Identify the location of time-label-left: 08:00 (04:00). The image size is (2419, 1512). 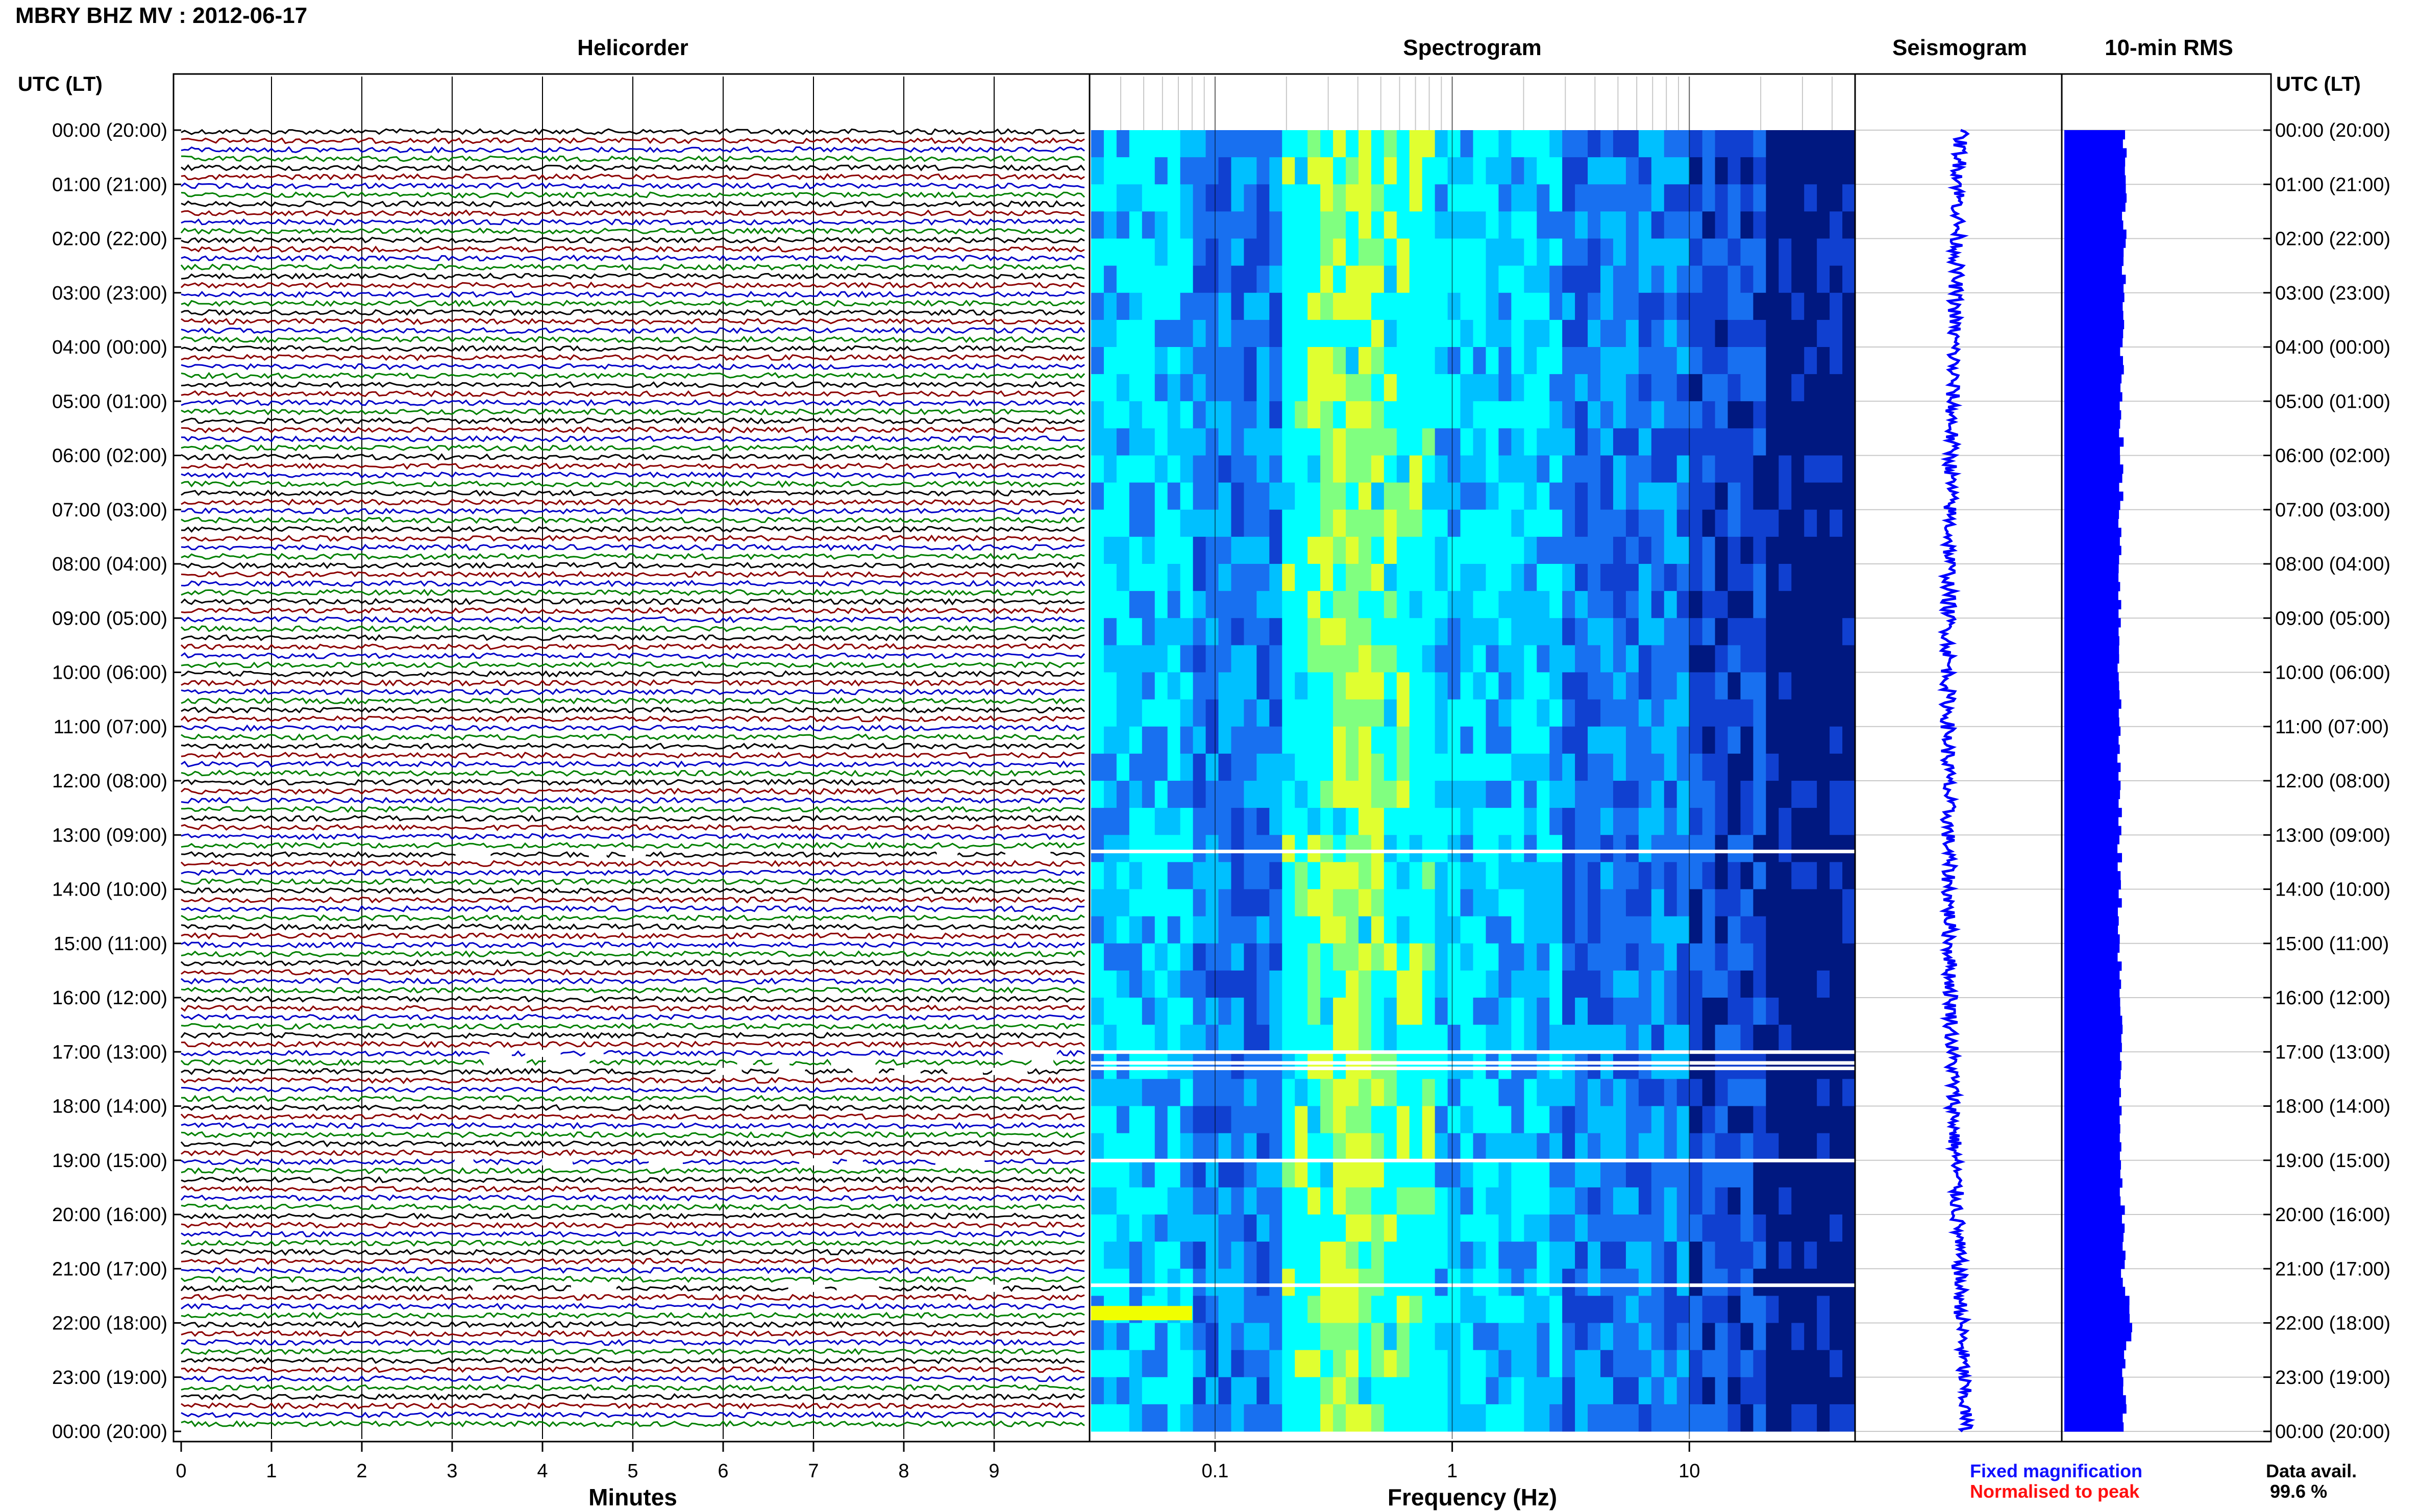
(109, 564).